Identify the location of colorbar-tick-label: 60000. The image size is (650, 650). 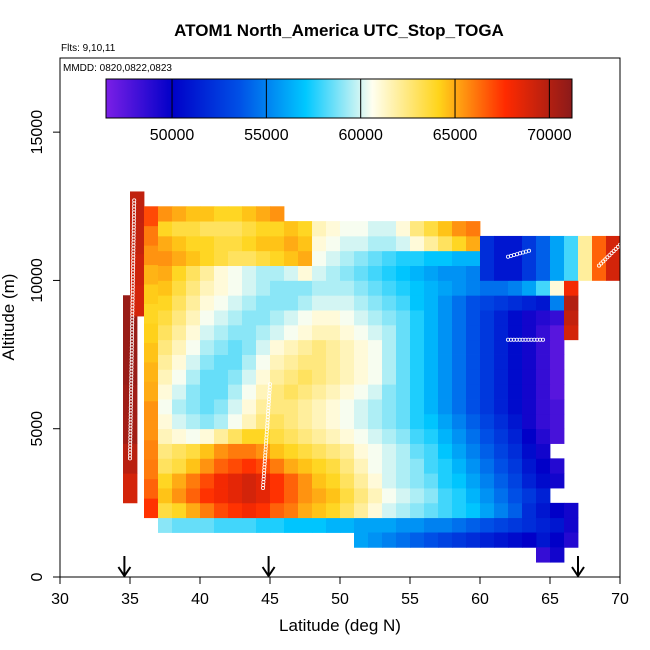
(360, 135).